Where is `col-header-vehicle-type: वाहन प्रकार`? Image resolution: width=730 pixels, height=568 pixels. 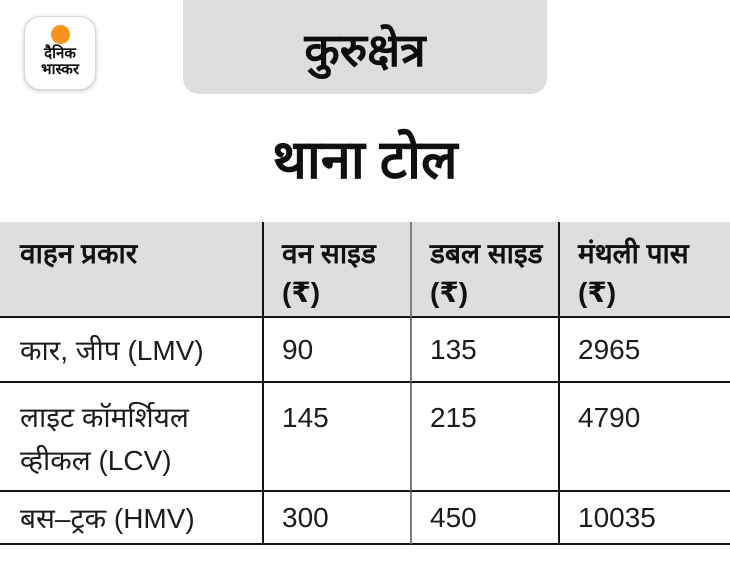 col-header-vehicle-type: वाहन प्रकार is located at coordinates (131, 270).